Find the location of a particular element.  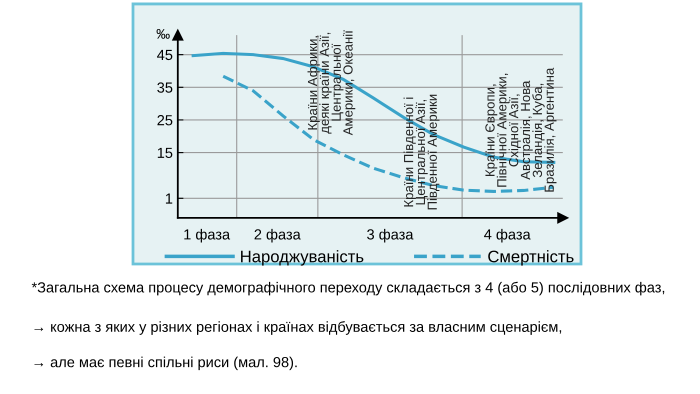

text: 4 фаза is located at coordinates (507, 235).